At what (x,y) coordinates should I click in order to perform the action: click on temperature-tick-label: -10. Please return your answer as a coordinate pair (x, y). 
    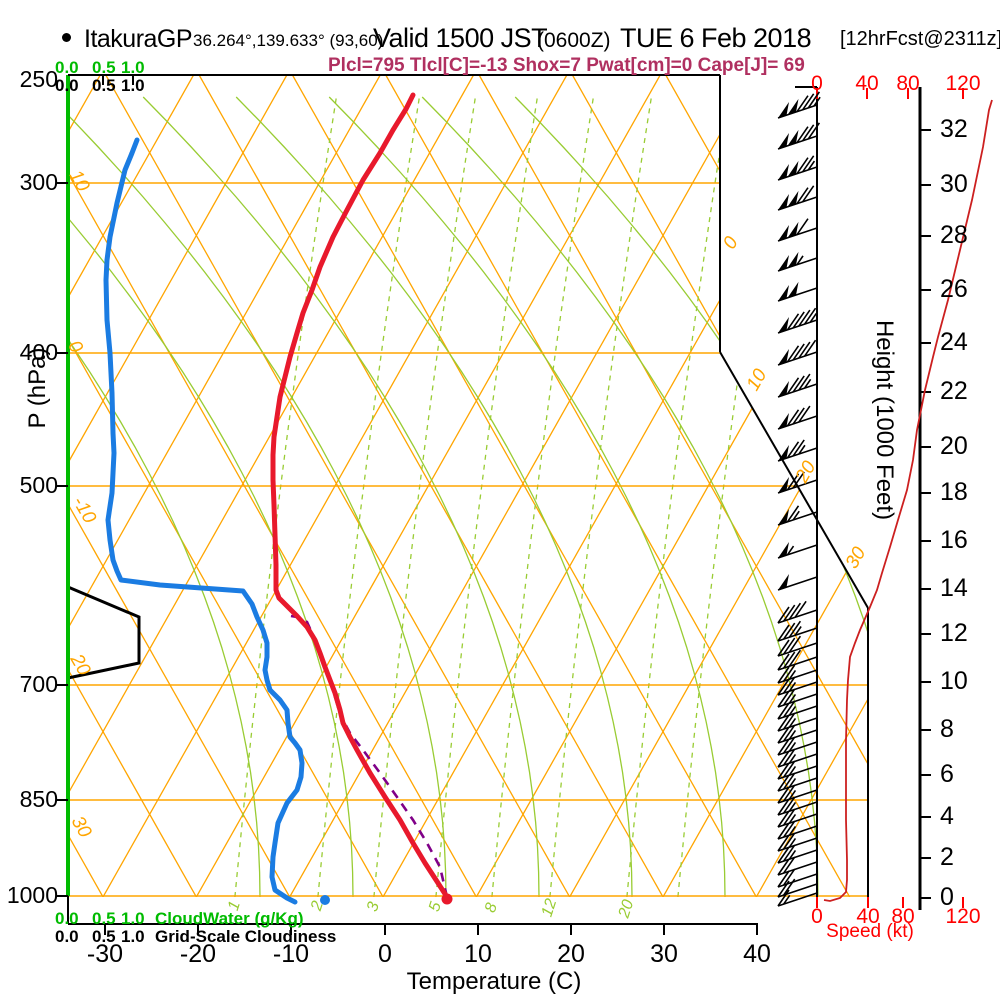
    Looking at the image, I should click on (291, 954).